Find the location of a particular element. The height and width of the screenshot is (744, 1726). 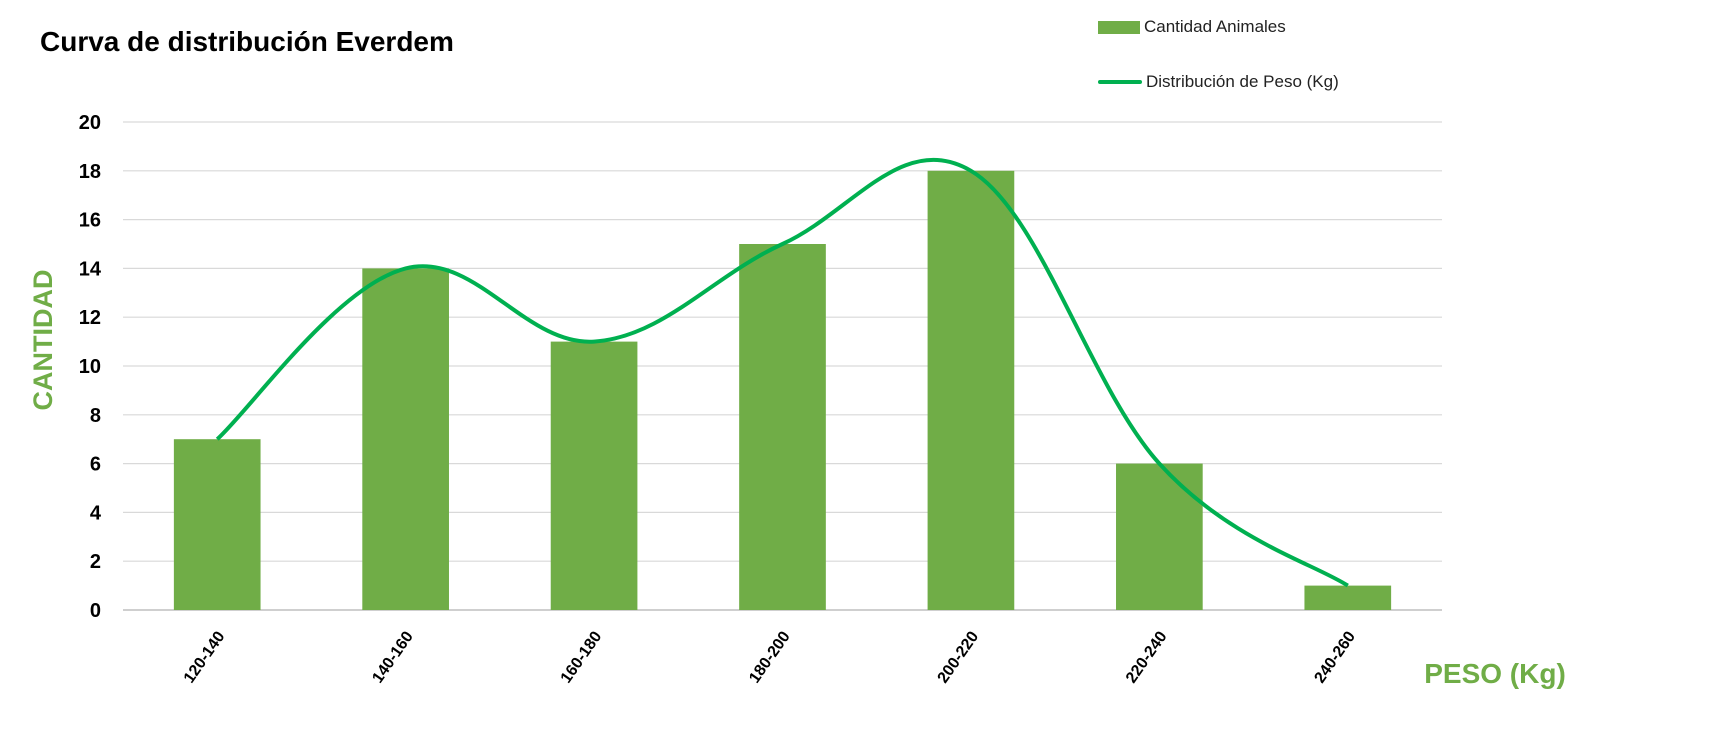

x-tick-label: 180-200 is located at coordinates (770, 657).